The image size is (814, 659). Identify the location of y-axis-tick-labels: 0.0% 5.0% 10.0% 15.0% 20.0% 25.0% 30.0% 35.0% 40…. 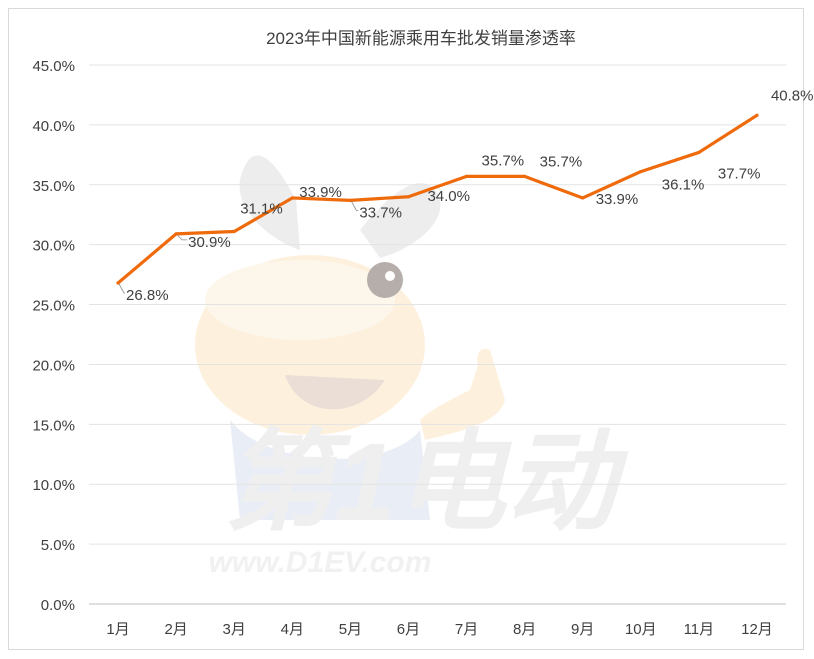
(53, 336).